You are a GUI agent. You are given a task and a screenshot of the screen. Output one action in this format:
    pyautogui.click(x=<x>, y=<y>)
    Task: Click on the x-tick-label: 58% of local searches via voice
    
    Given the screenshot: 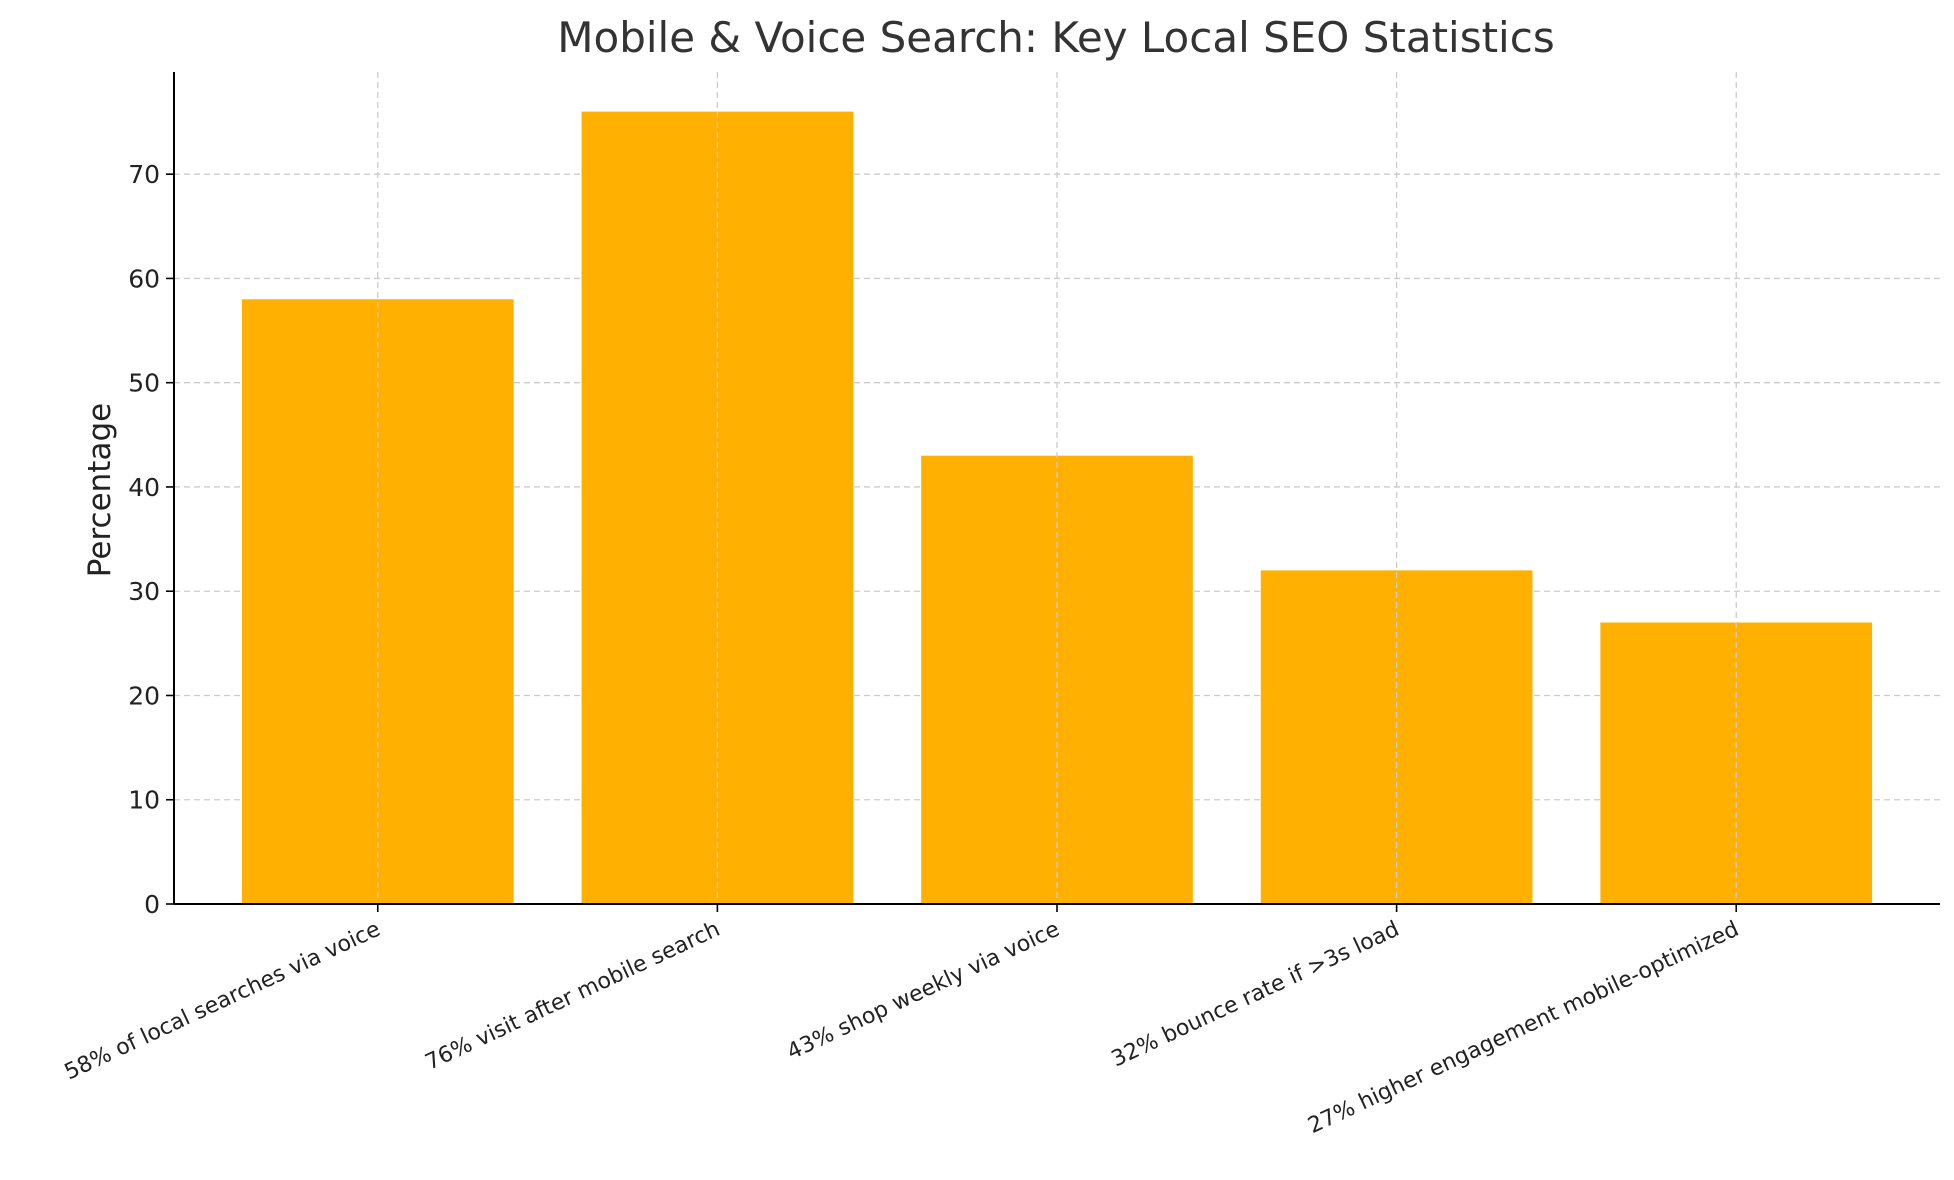 What is the action you would take?
    pyautogui.click(x=222, y=1001)
    